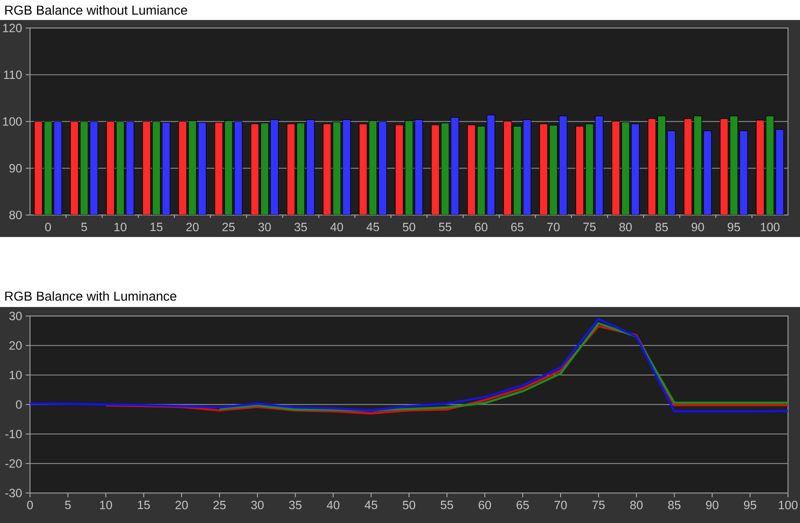 Image resolution: width=800 pixels, height=523 pixels. Describe the element at coordinates (13, 463) in the screenshot. I see `y-tick-label: -20` at that location.